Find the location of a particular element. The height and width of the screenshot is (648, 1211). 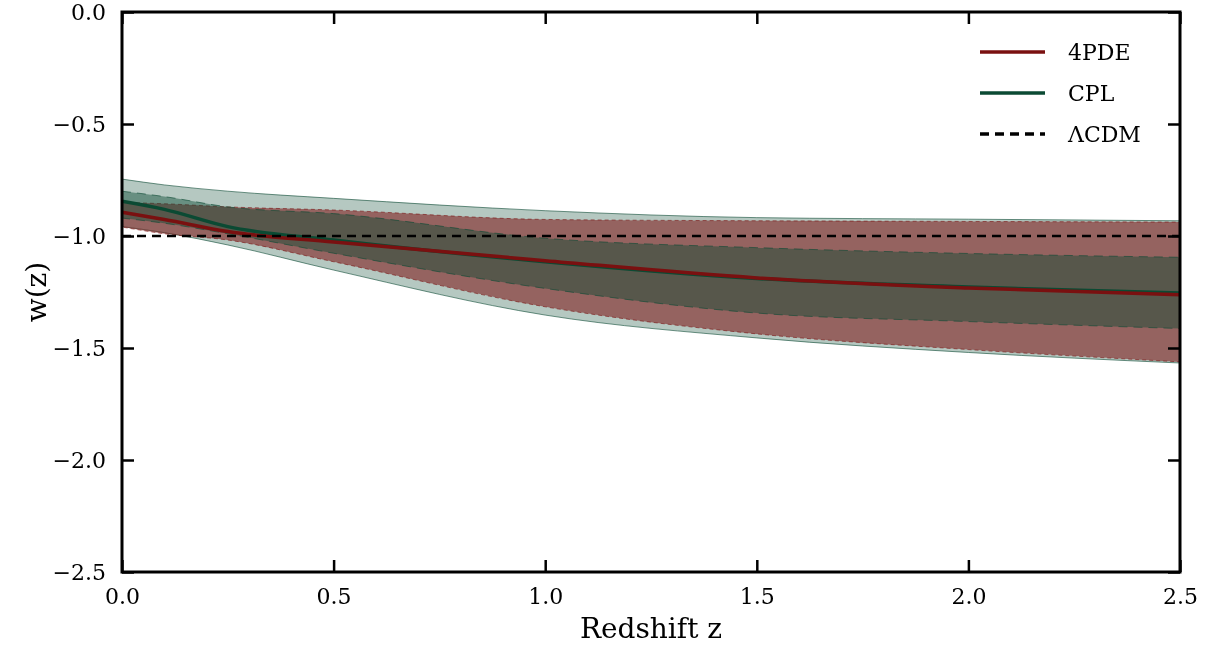

y-tick-label: 0.0 is located at coordinates (88, 12).